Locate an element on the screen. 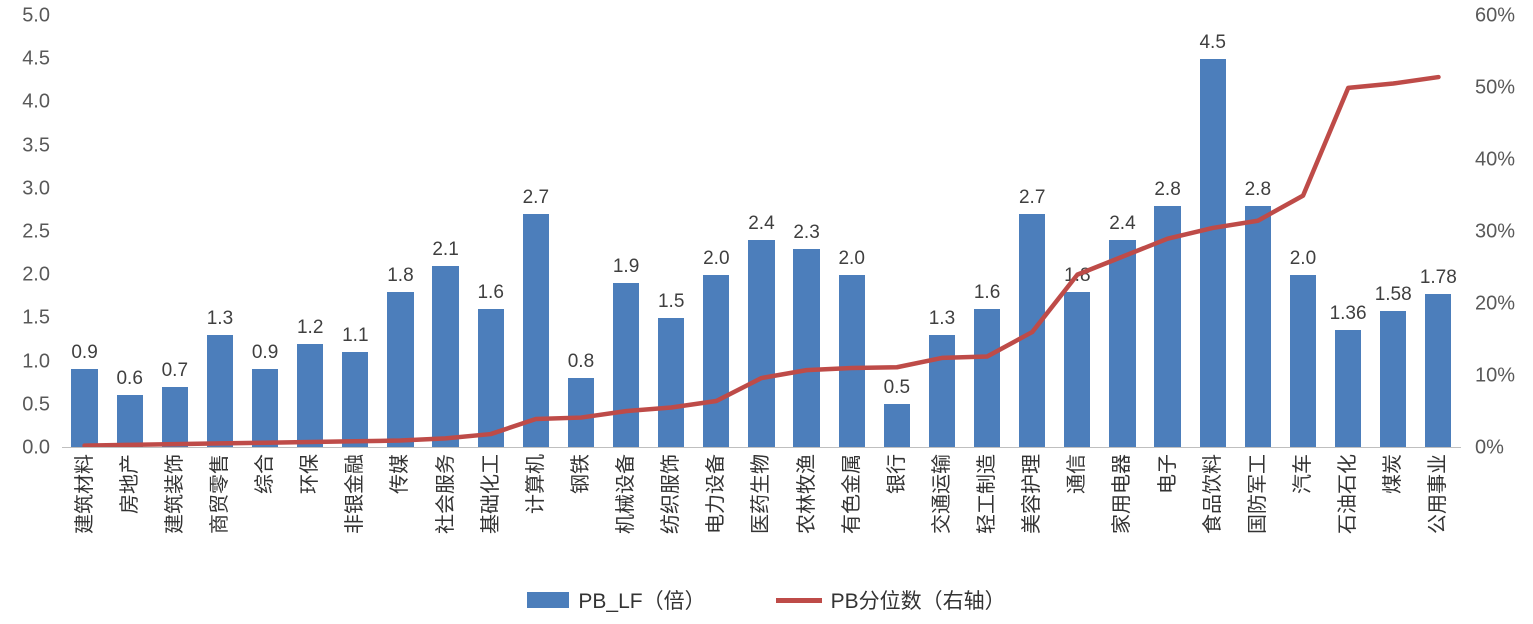 The height and width of the screenshot is (624, 1533). left-axis-tick-label: 1.0 is located at coordinates (36, 361).